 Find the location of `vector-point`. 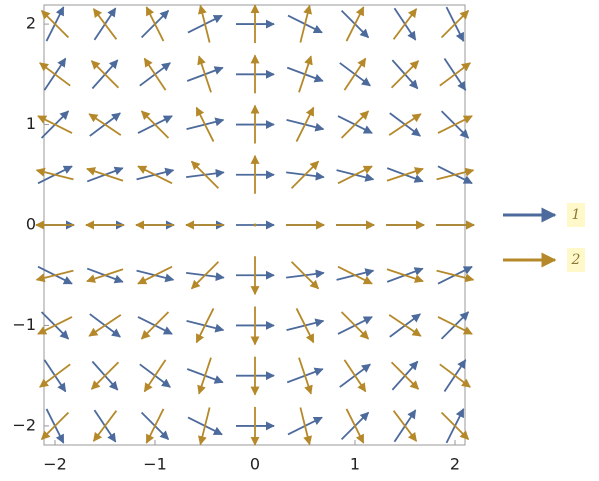

vector-point is located at coordinates (255, 225).